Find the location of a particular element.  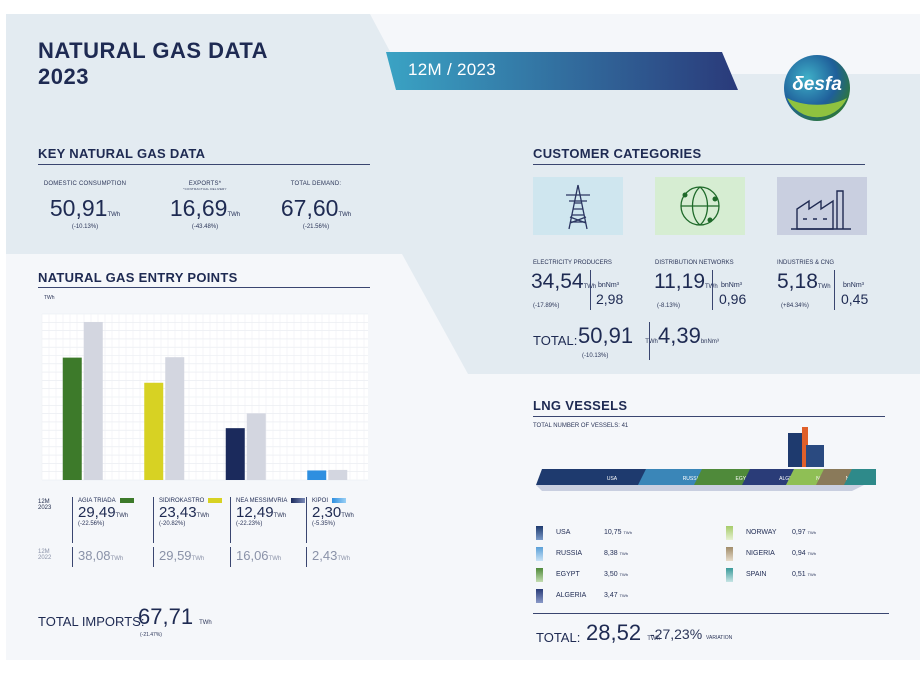

lng-item-value: 10,75 TWh is located at coordinates (618, 532).